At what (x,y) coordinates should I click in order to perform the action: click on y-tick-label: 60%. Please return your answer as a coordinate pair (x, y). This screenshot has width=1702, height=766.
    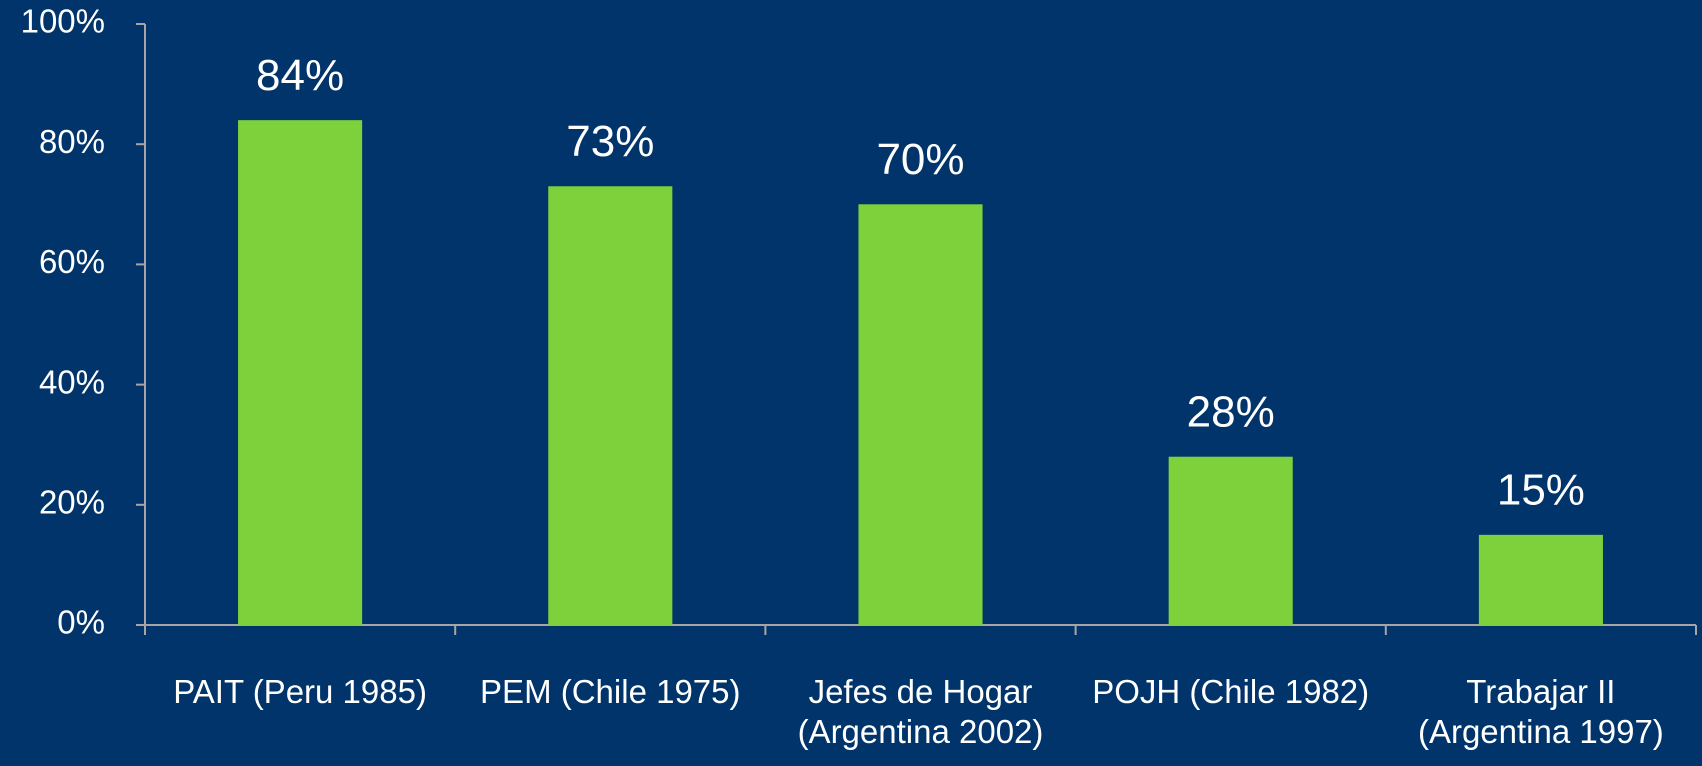
    Looking at the image, I should click on (72, 261).